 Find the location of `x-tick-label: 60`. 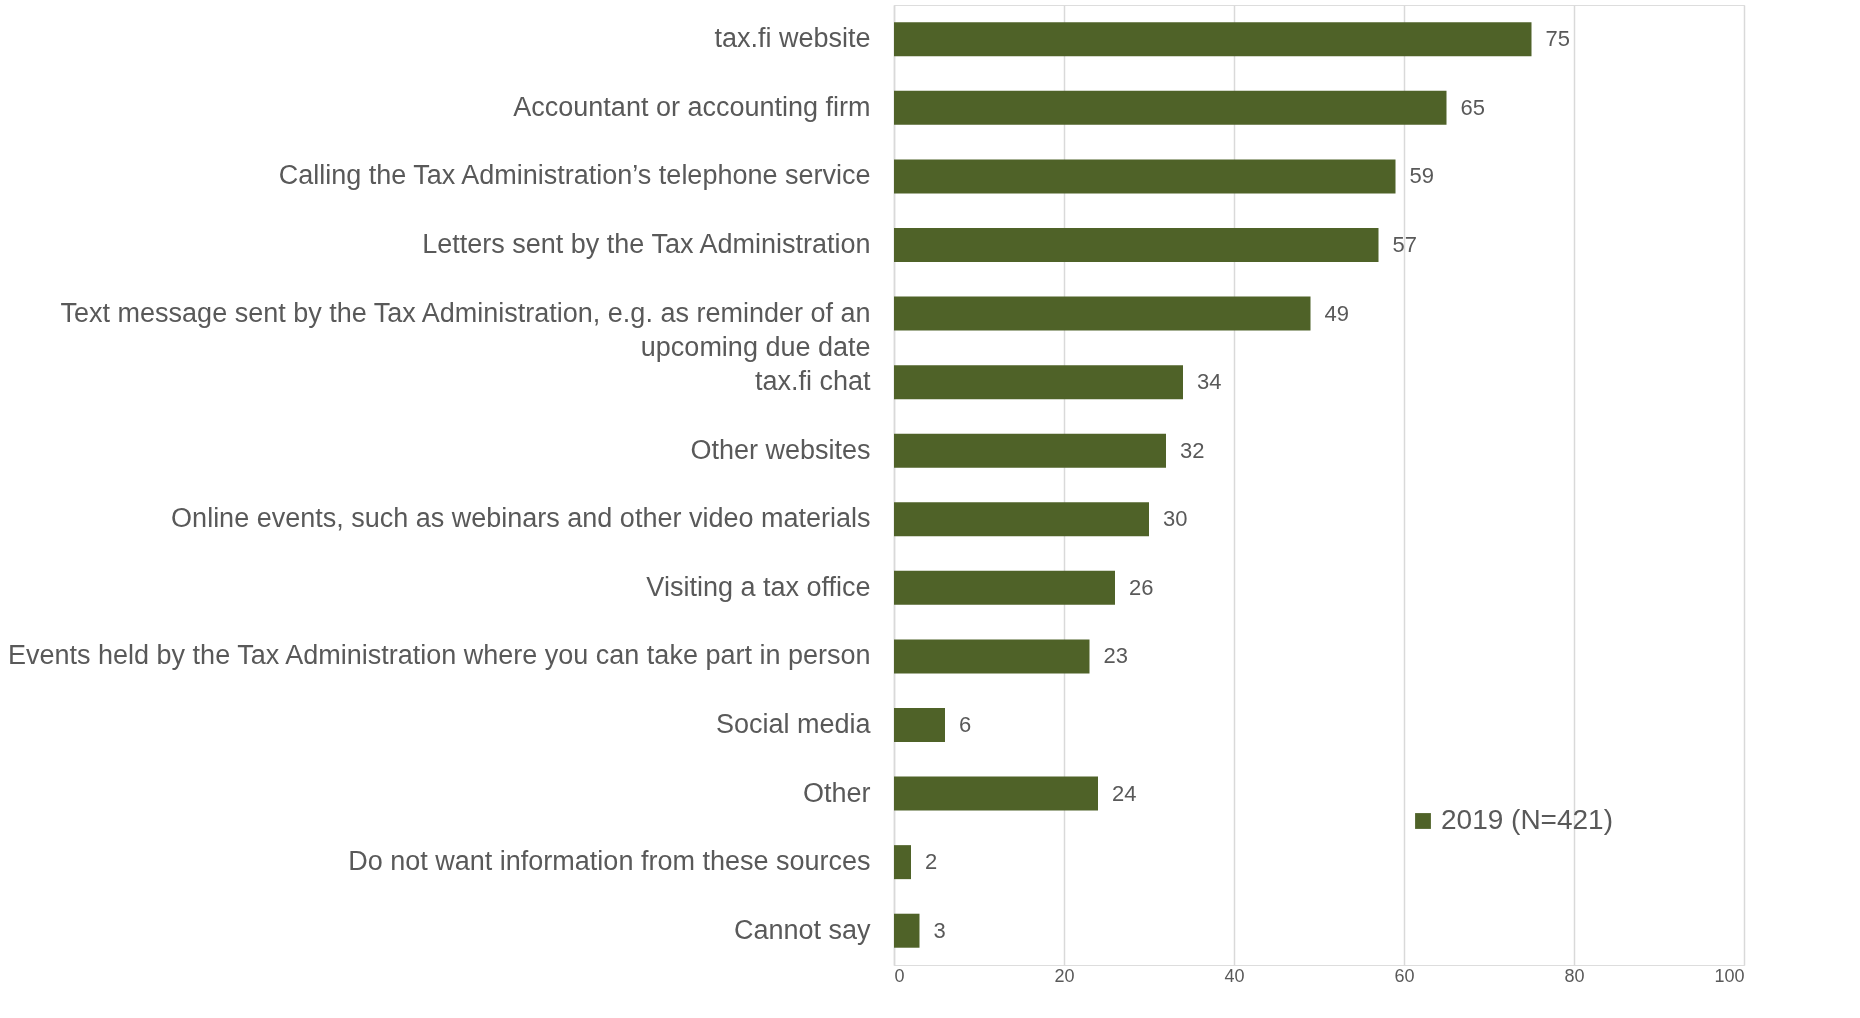

x-tick-label: 60 is located at coordinates (1404, 975).